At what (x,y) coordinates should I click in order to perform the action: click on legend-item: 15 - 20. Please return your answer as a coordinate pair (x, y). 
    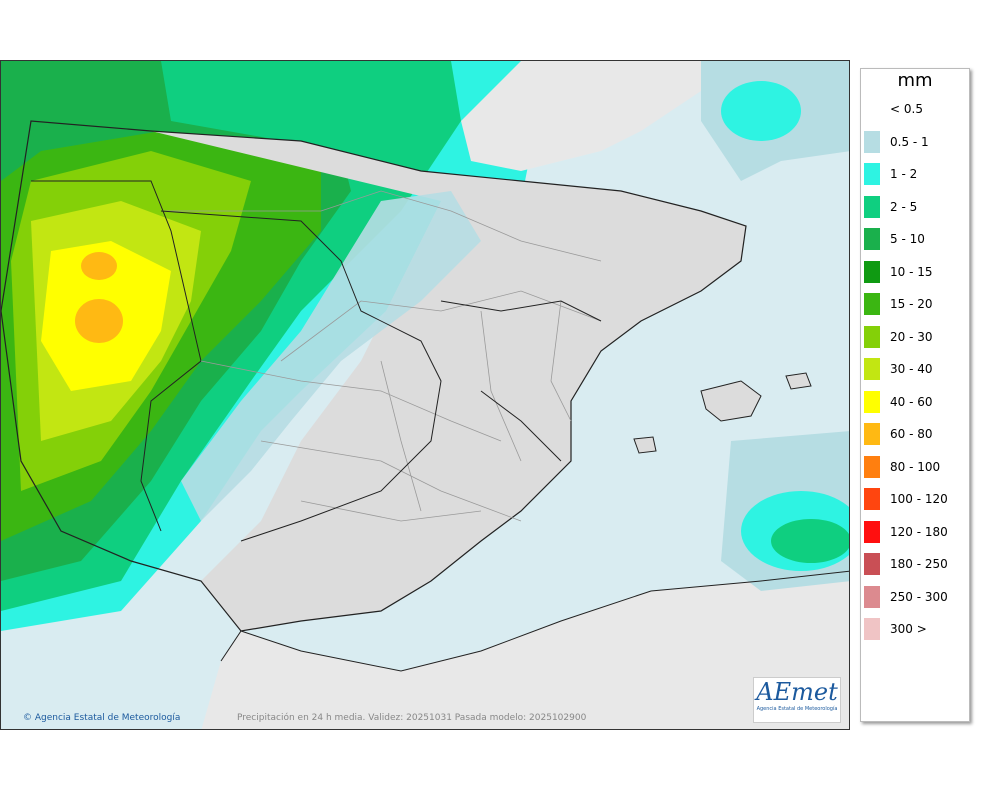
    Looking at the image, I should click on (898, 304).